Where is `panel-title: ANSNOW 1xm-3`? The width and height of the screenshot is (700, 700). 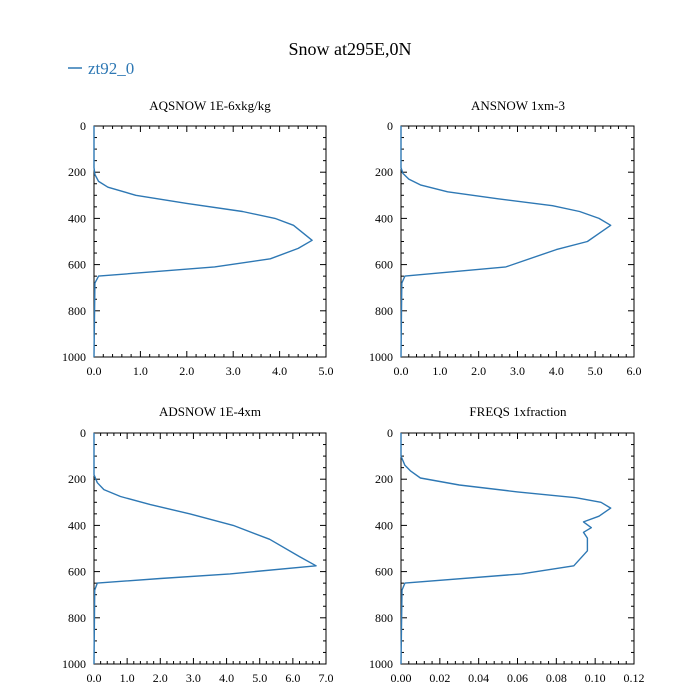
panel-title: ANSNOW 1xm-3 is located at coordinates (518, 105).